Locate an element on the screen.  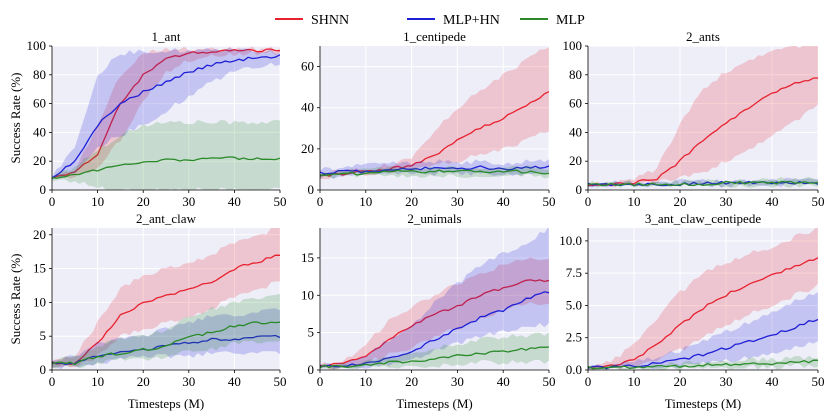
subplot-2-ants: 0 10 20 30 40 50 0 20 40 60 80 100 2_ants is located at coordinates (694, 119).